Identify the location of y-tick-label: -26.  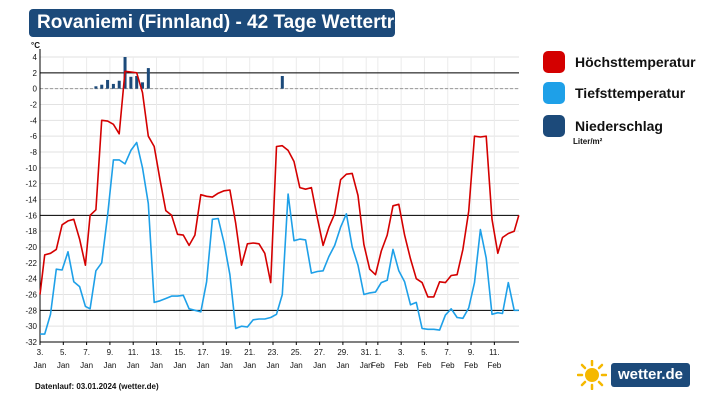
(31, 295).